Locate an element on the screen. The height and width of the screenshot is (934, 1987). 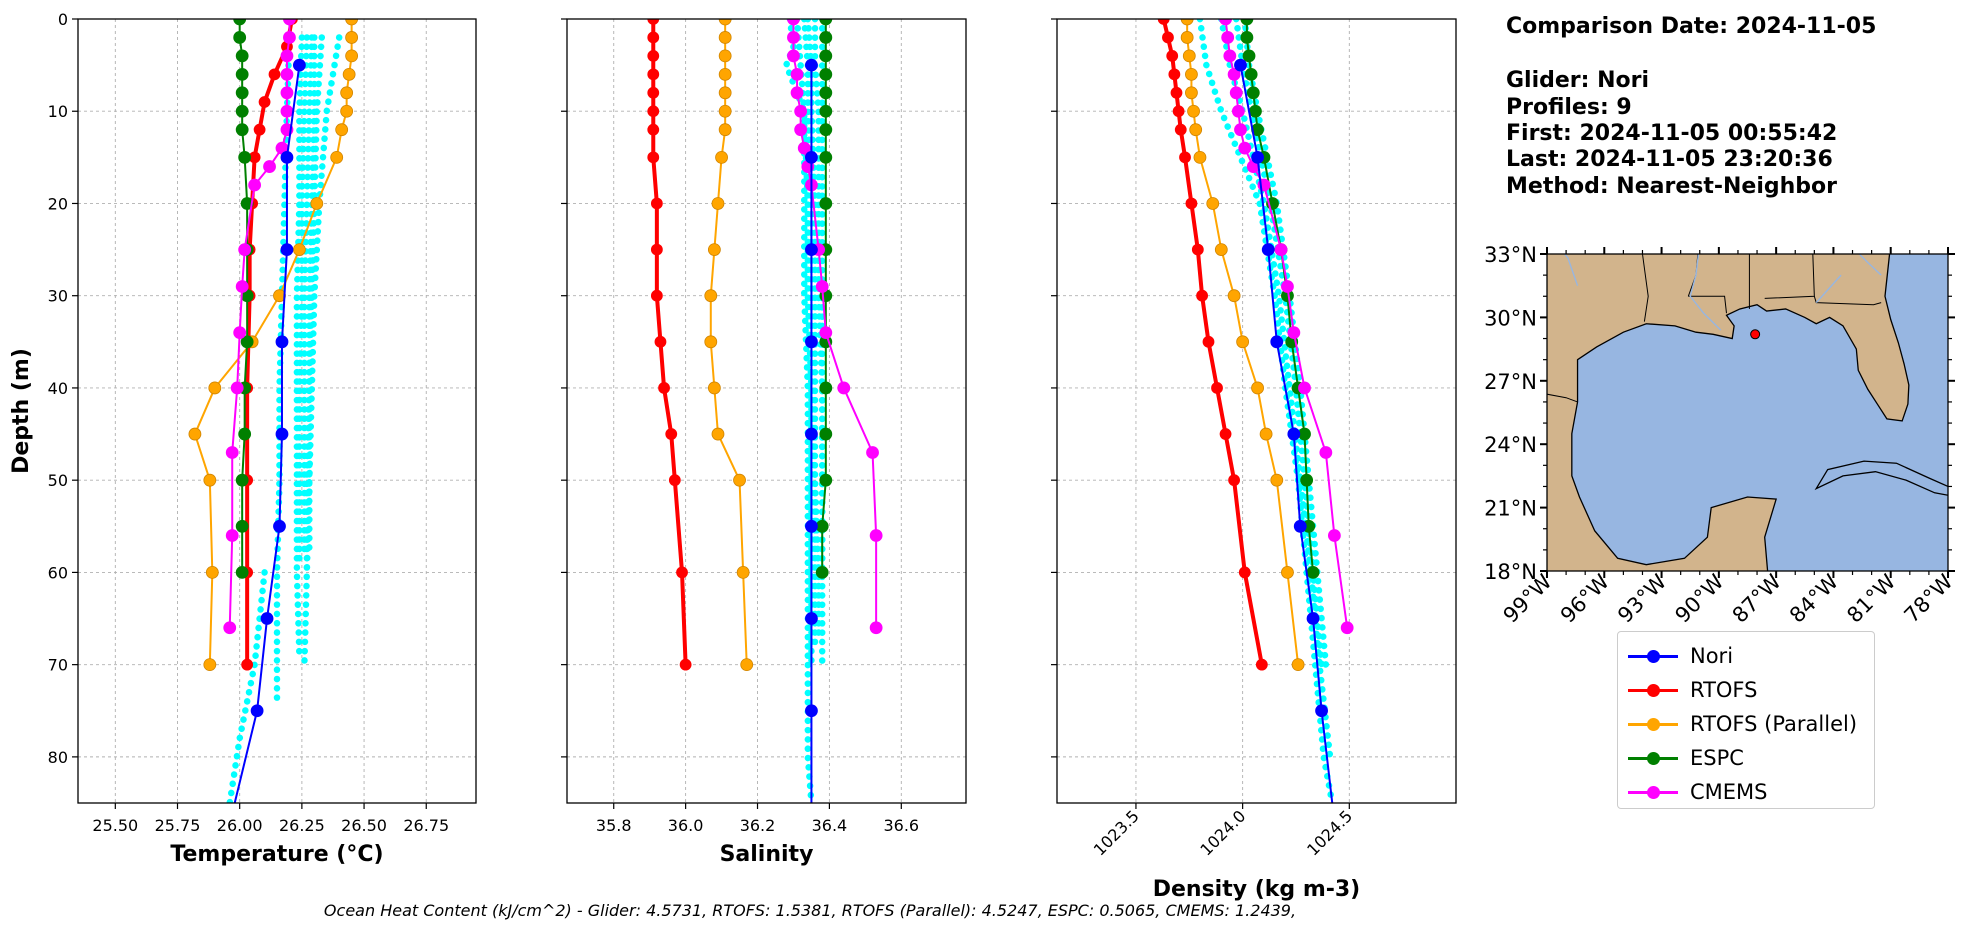
legend: Nori RTOFS RTOFS (Parallel) ESPC CMEMS is located at coordinates (1746, 720).